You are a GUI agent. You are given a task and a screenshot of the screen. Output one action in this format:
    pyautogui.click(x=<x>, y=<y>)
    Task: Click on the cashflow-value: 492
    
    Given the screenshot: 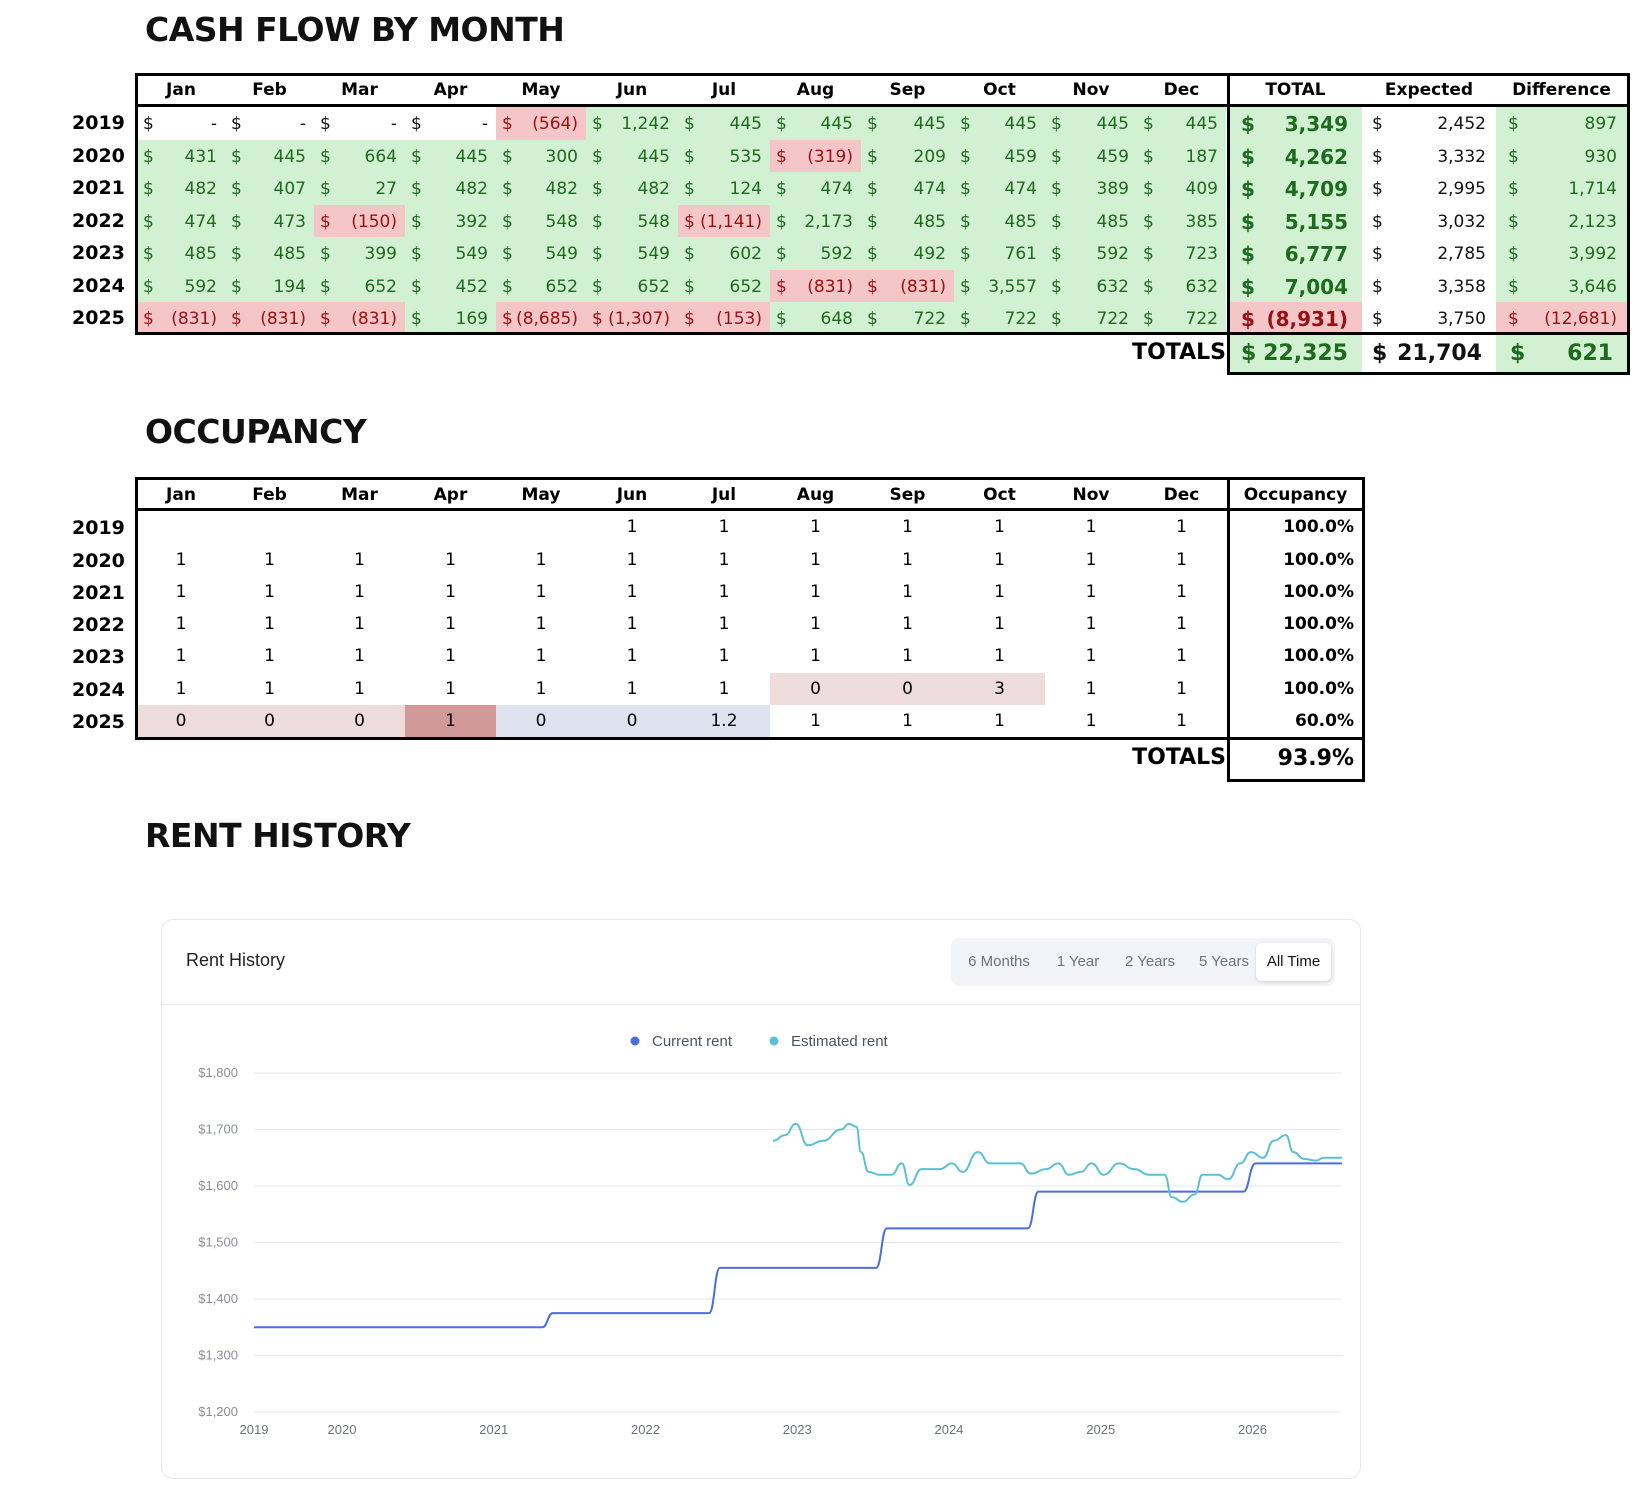 What is the action you would take?
    pyautogui.click(x=929, y=254)
    